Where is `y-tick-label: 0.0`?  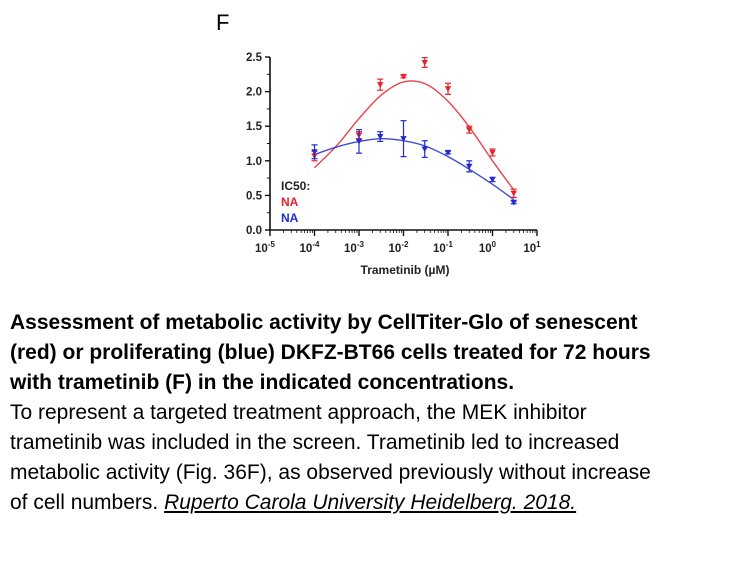 y-tick-label: 0.0 is located at coordinates (254, 231).